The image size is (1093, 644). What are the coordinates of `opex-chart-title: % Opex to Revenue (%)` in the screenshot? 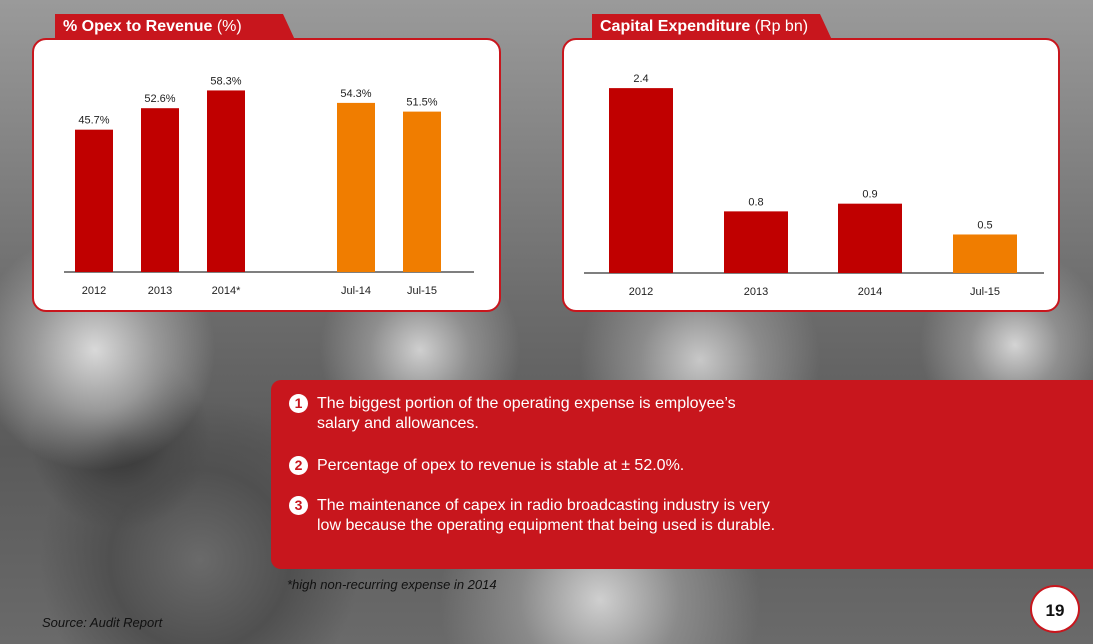 It's located at (175, 27).